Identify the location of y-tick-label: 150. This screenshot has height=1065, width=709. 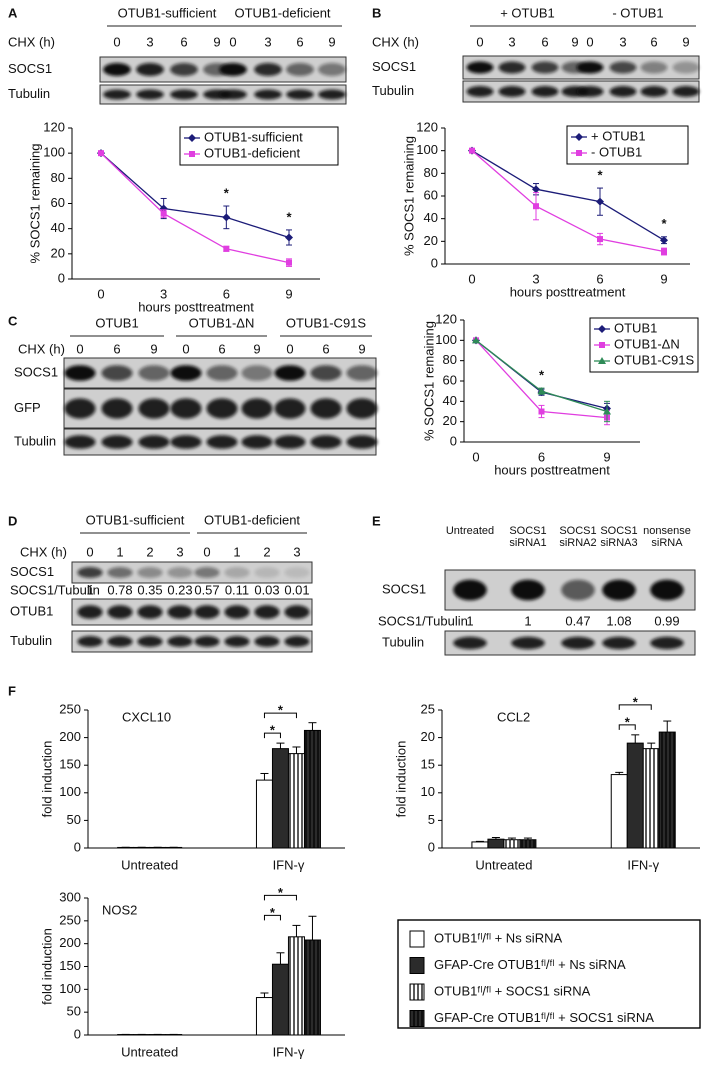
(70, 764).